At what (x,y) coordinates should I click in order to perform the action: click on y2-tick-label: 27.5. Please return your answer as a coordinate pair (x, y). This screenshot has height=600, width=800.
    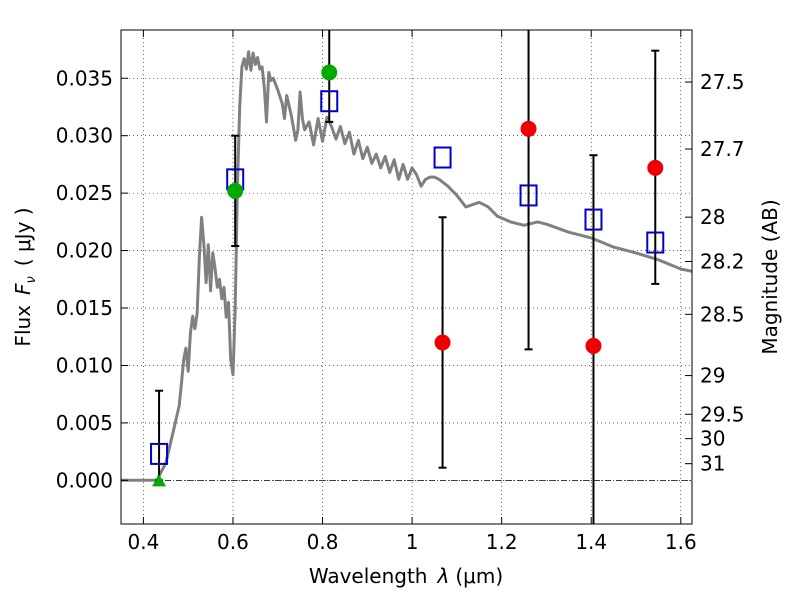
    Looking at the image, I should click on (722, 82).